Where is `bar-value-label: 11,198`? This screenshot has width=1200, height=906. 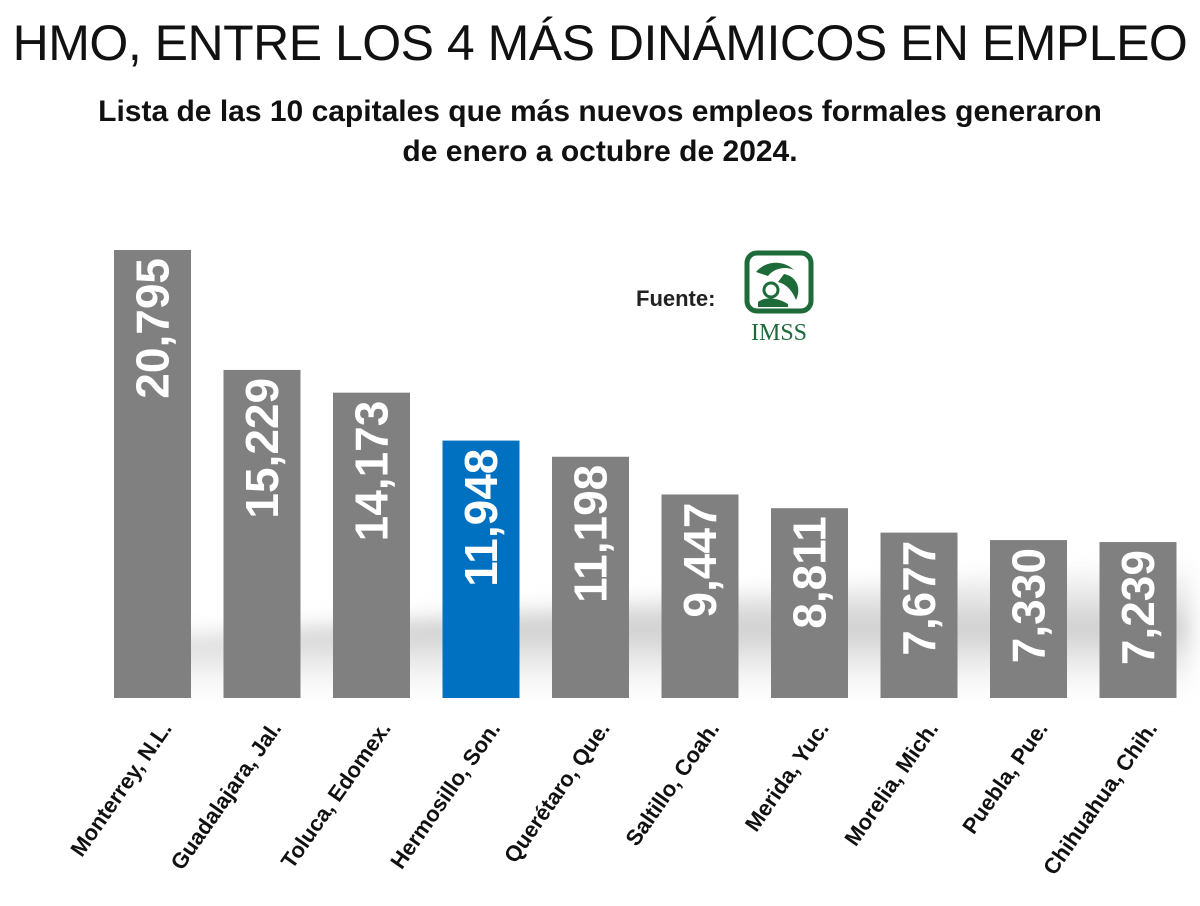 bar-value-label: 11,198 is located at coordinates (591, 534).